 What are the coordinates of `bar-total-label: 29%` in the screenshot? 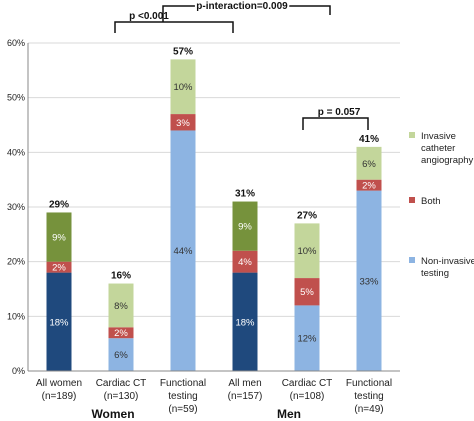 It's located at (59, 204).